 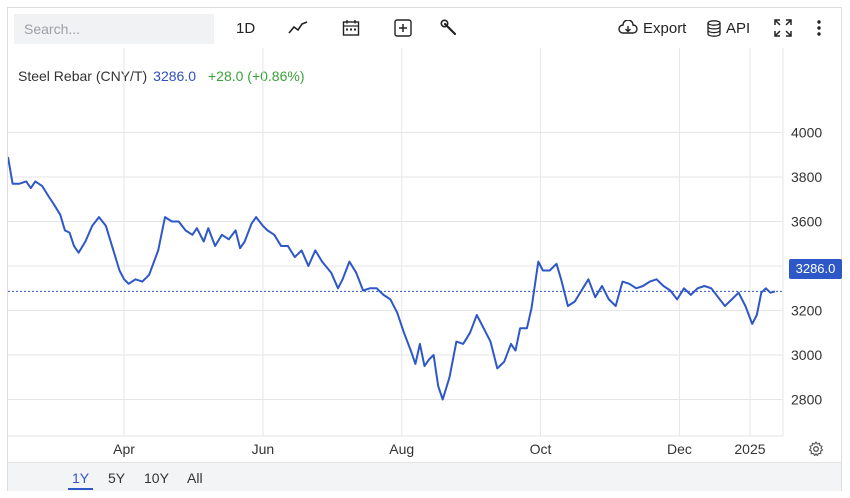 I want to click on export-label: Export, so click(x=665, y=28).